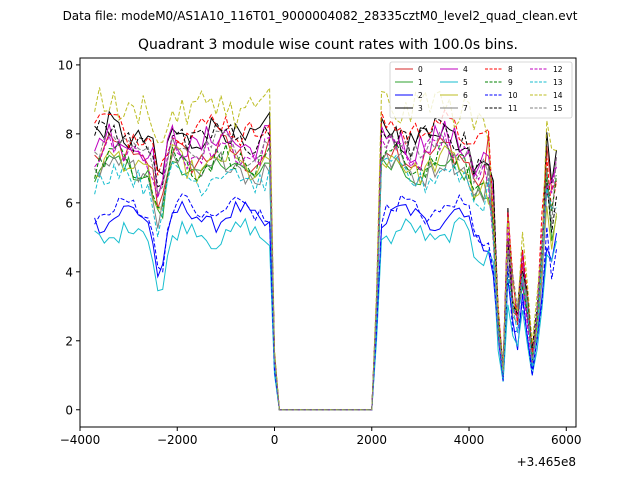  Describe the element at coordinates (465, 82) in the screenshot. I see `legend-label-5: 5` at that location.